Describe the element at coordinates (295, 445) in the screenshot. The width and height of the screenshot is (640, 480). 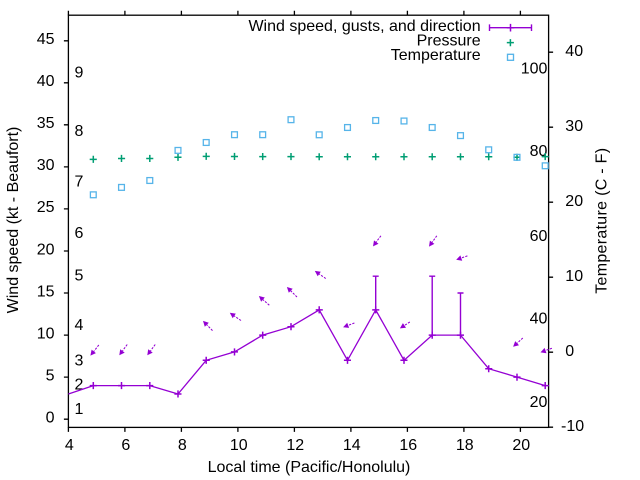
I see `svg-text: 12` at that location.